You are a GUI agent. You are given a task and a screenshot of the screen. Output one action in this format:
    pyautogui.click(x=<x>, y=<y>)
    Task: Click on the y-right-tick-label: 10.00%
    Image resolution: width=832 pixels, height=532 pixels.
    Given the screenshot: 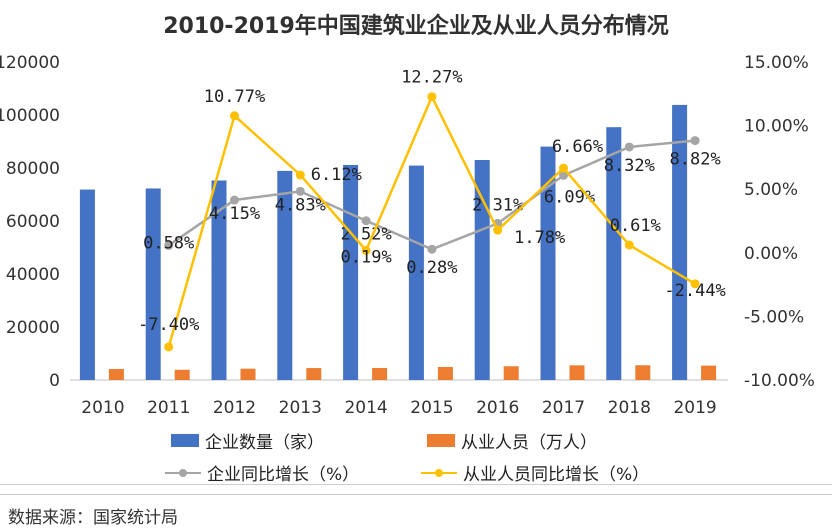 What is the action you would take?
    pyautogui.click(x=776, y=127)
    